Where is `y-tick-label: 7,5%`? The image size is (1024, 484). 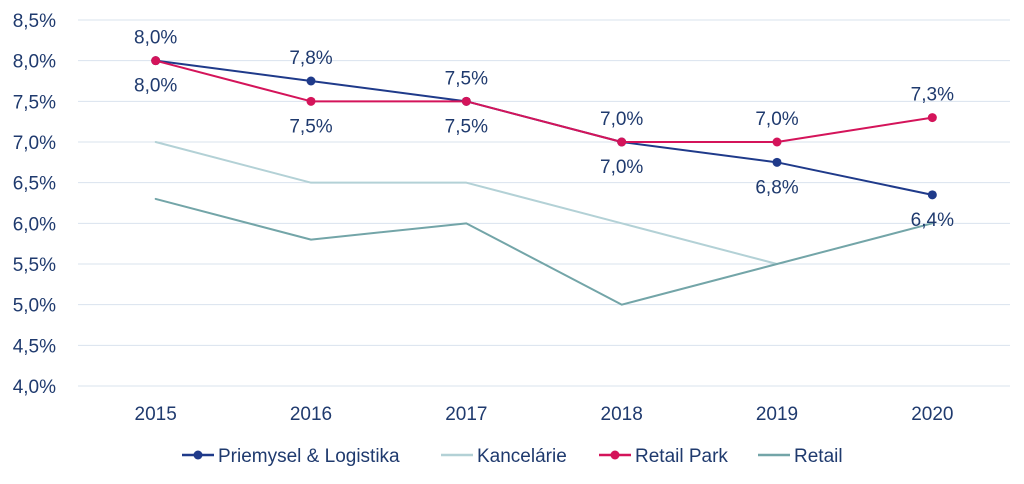 y-tick-label: 7,5% is located at coordinates (34, 102).